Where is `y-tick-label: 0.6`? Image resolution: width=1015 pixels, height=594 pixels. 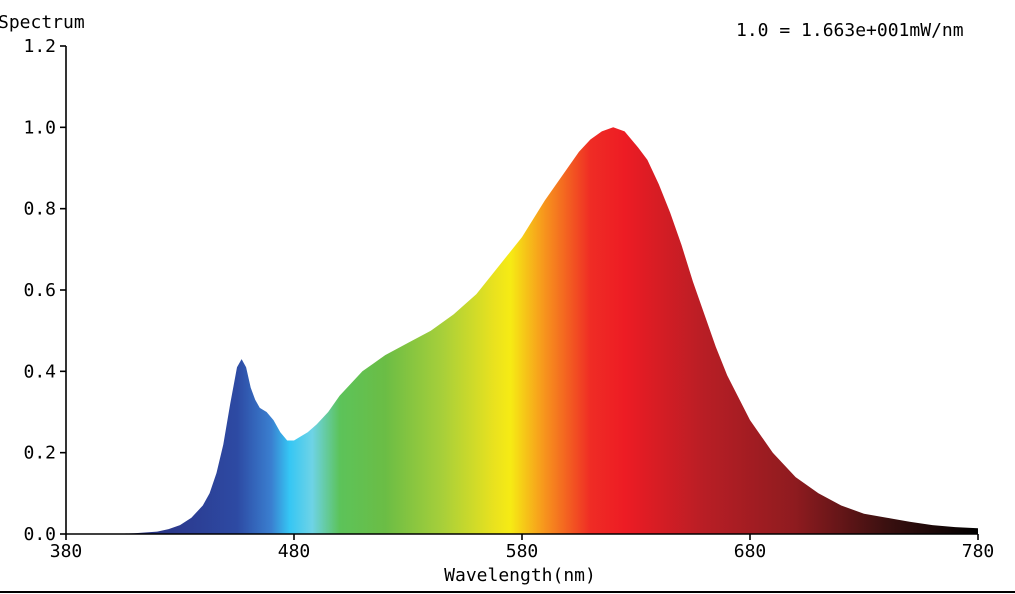
y-tick-label: 0.6 is located at coordinates (39, 290).